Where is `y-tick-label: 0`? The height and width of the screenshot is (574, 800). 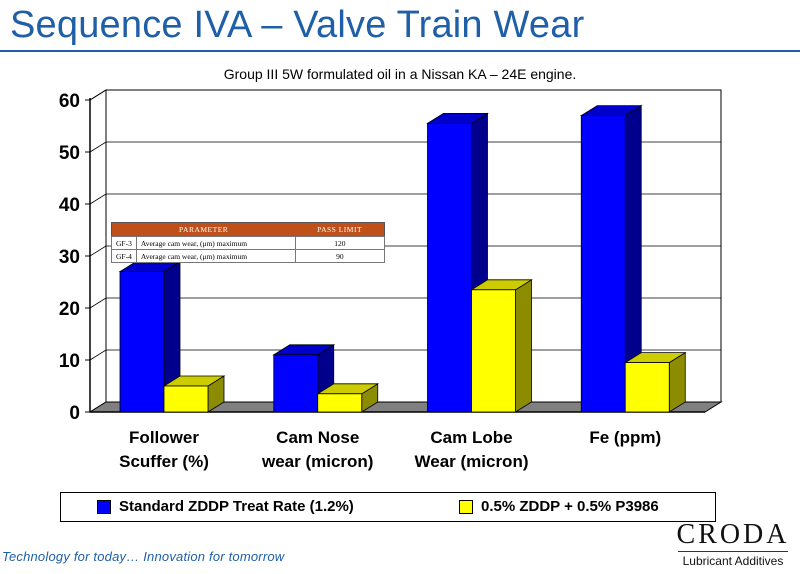 y-tick-label: 0 is located at coordinates (74, 413).